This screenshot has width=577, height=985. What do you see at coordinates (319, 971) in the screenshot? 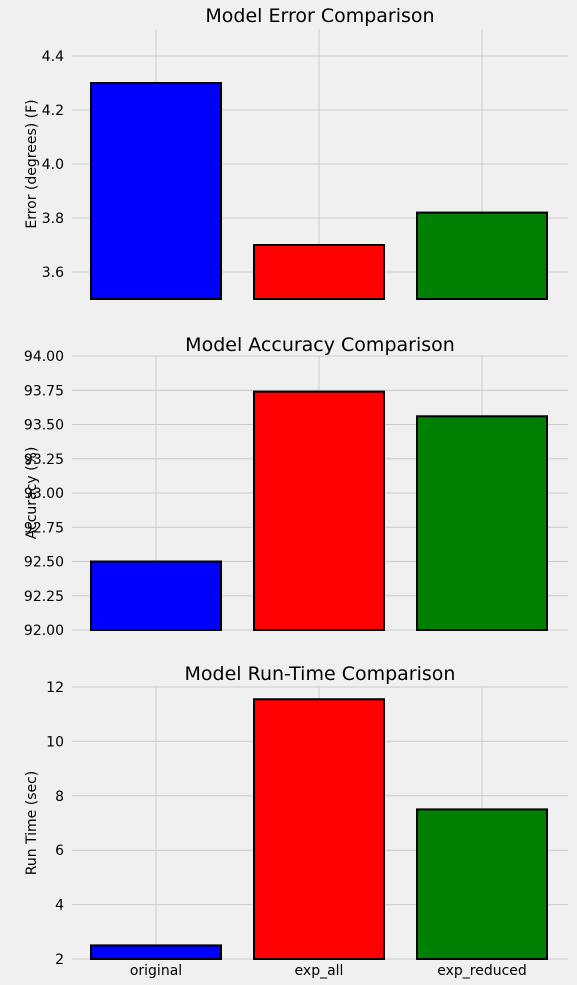
I see `x-tick-label: exp_all` at bounding box center [319, 971].